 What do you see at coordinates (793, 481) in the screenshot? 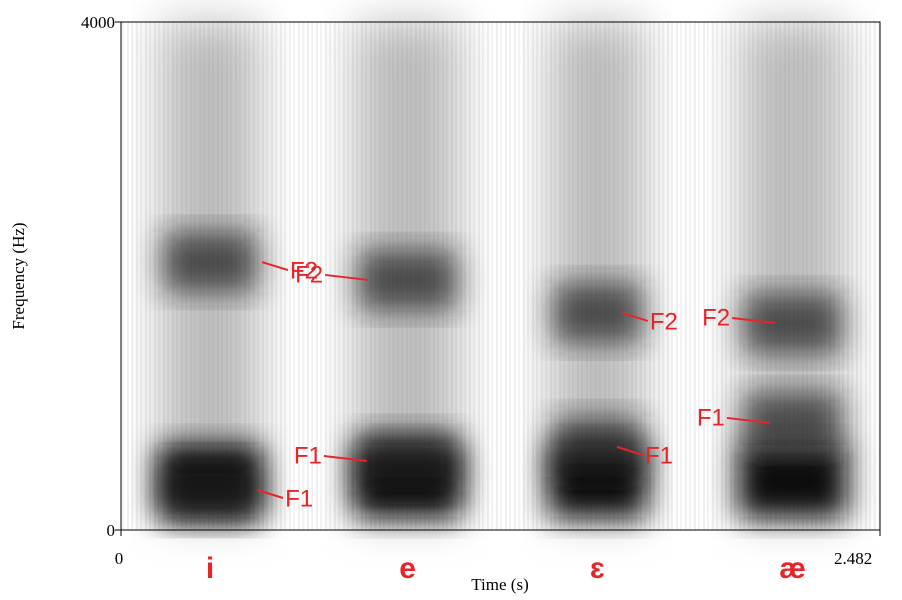
I see `voicing-band` at bounding box center [793, 481].